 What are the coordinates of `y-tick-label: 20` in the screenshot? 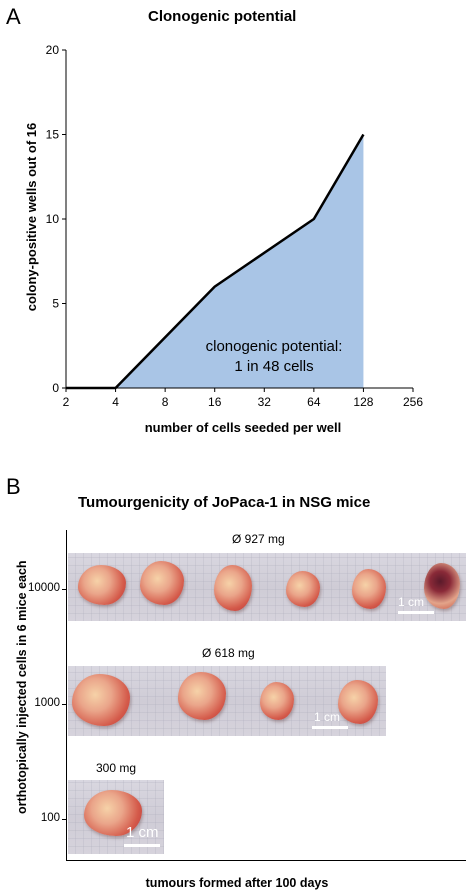 It's located at (53, 50).